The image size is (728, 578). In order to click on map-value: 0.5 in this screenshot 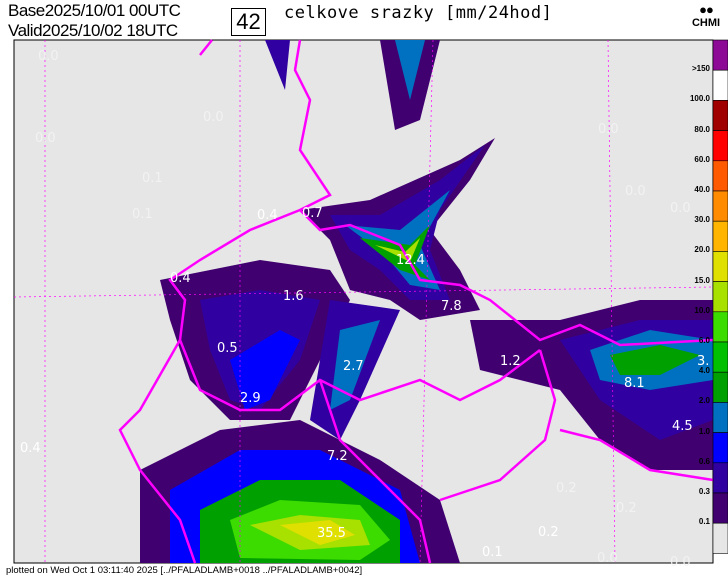, I will do `click(227, 348)`.